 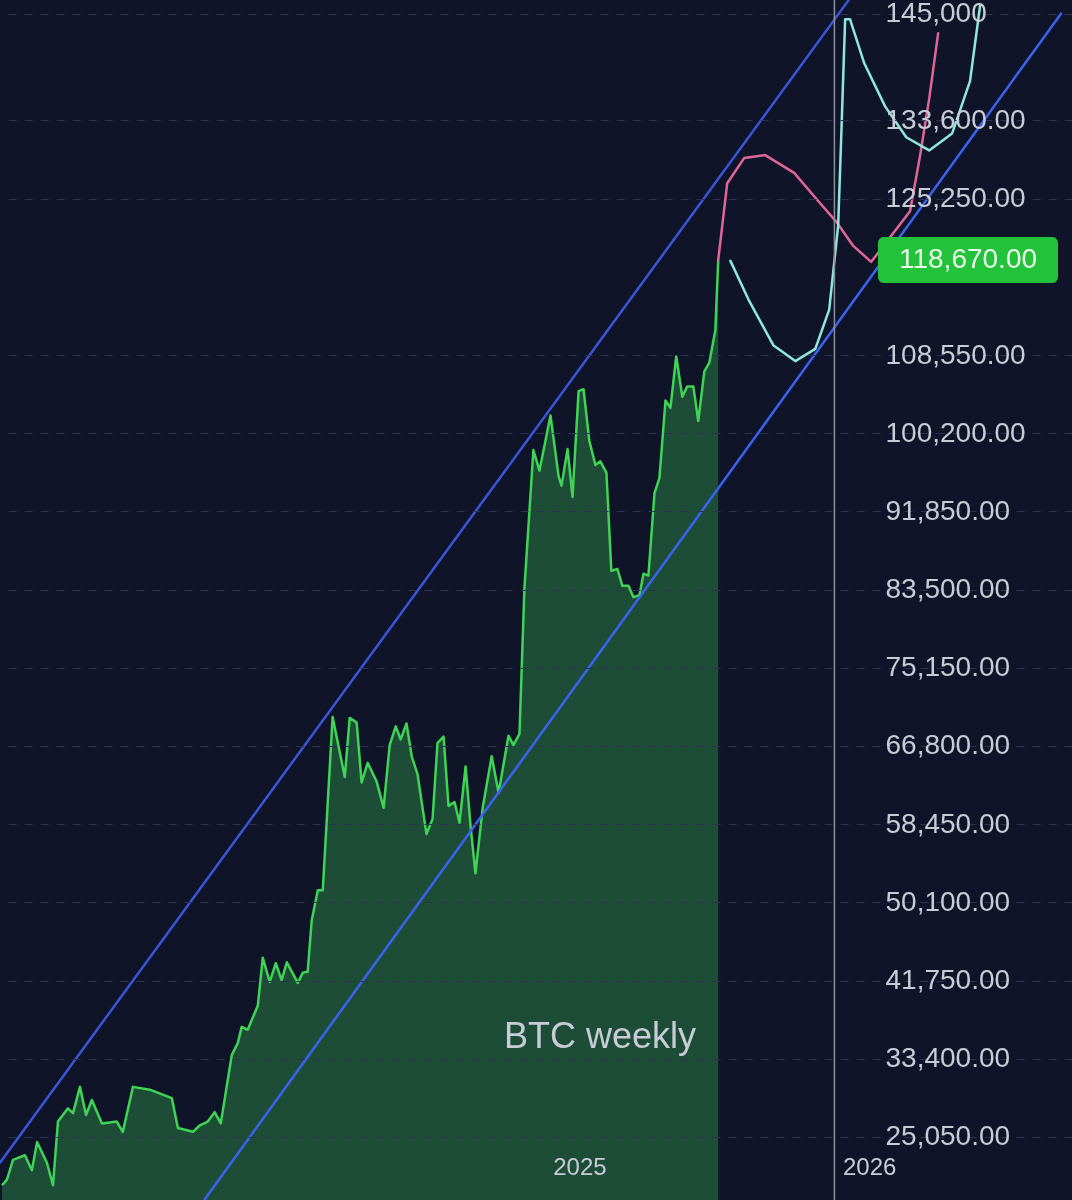 What do you see at coordinates (600, 1035) in the screenshot?
I see `annotation: BTC weekly` at bounding box center [600, 1035].